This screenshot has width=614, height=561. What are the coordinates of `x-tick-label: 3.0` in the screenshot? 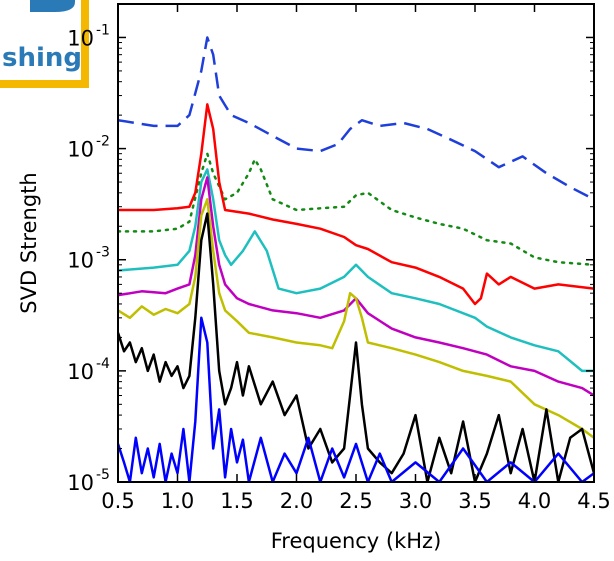 It's located at (415, 501).